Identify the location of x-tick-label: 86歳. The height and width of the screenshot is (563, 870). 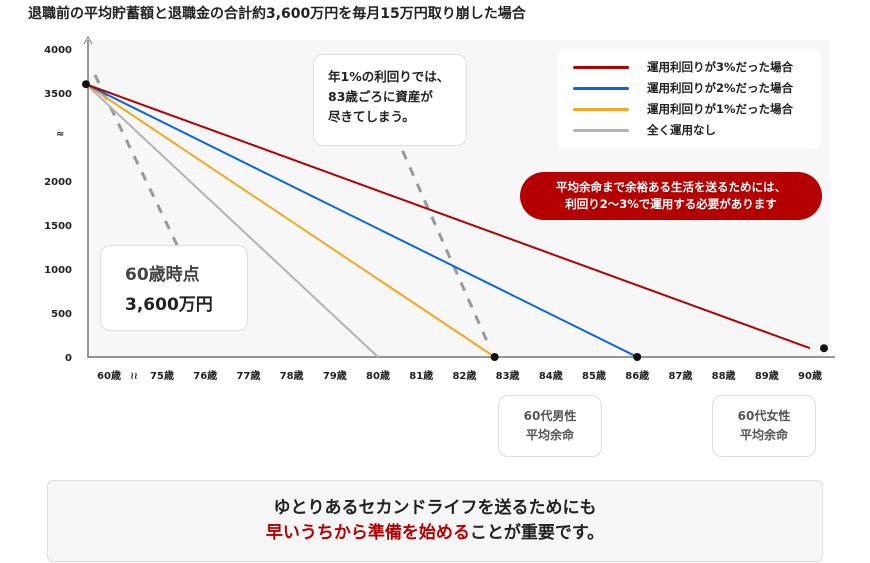
(637, 375).